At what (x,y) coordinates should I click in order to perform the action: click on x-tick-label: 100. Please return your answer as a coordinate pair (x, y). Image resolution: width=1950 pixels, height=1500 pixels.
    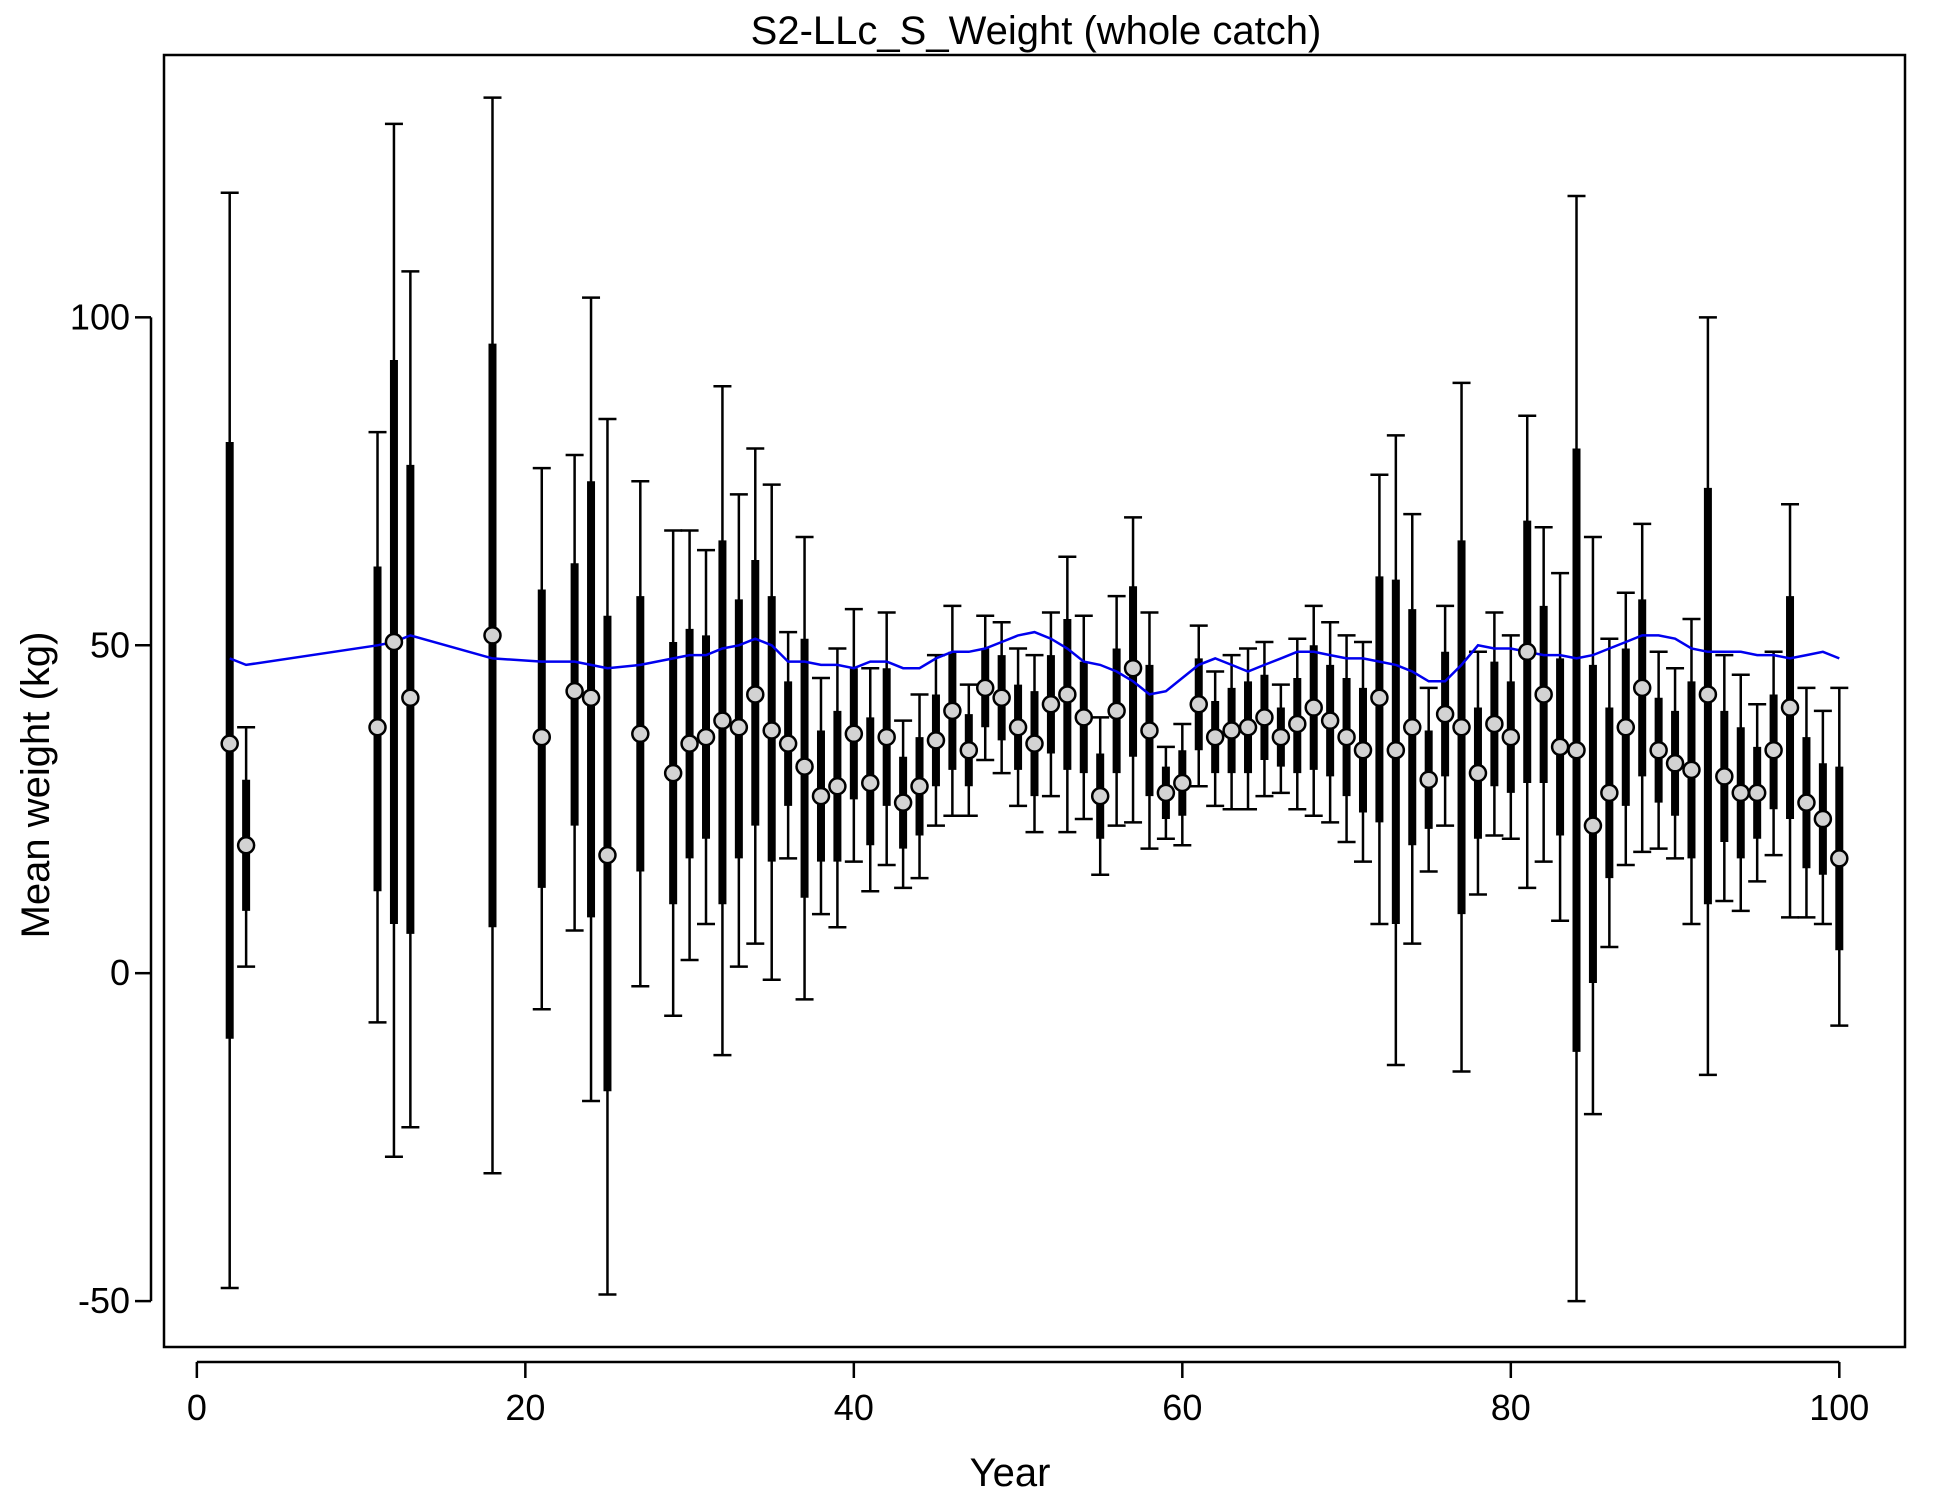
    Looking at the image, I should click on (1839, 1407).